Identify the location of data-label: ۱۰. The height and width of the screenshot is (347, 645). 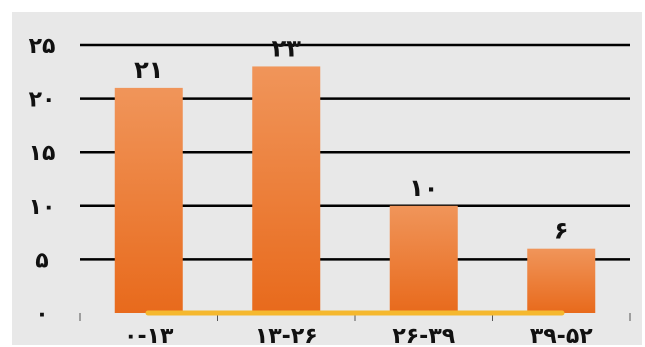
(423, 188).